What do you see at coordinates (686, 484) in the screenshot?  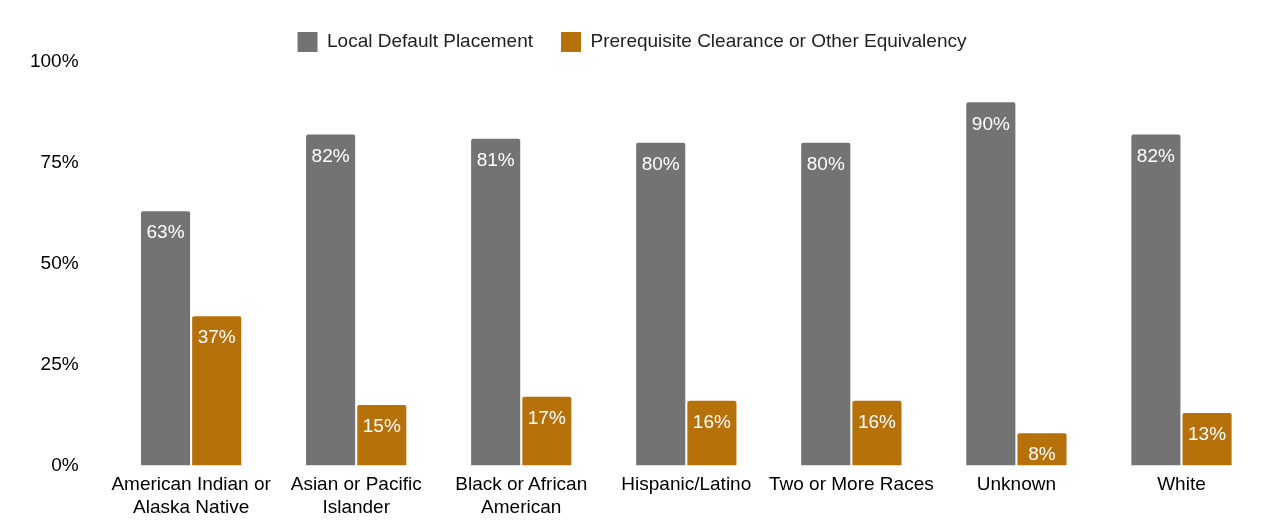 I see `x-tick-label: Hispanic/Latino` at bounding box center [686, 484].